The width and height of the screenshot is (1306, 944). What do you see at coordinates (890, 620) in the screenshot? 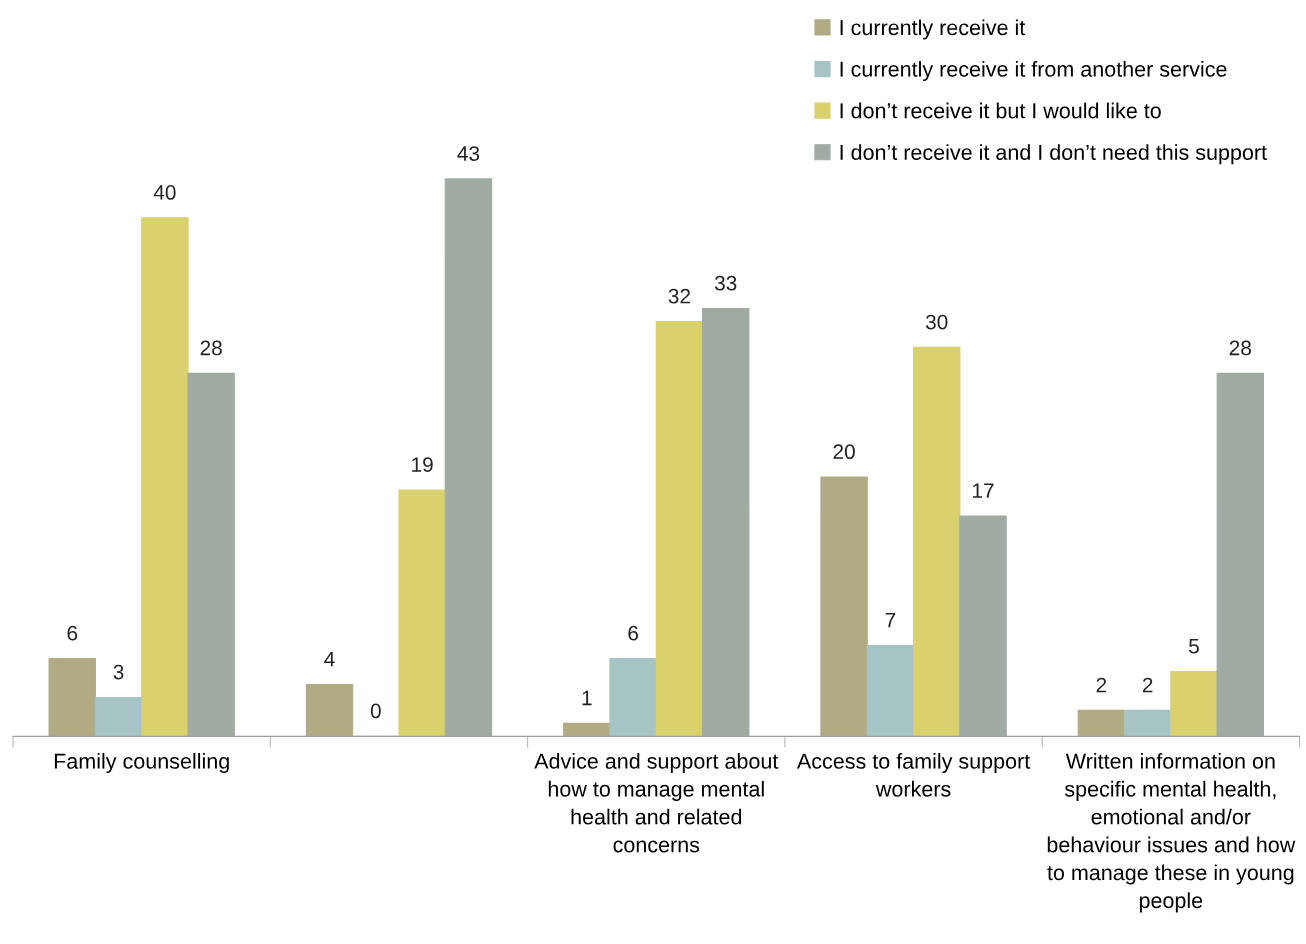
I see `data-label: 7` at bounding box center [890, 620].